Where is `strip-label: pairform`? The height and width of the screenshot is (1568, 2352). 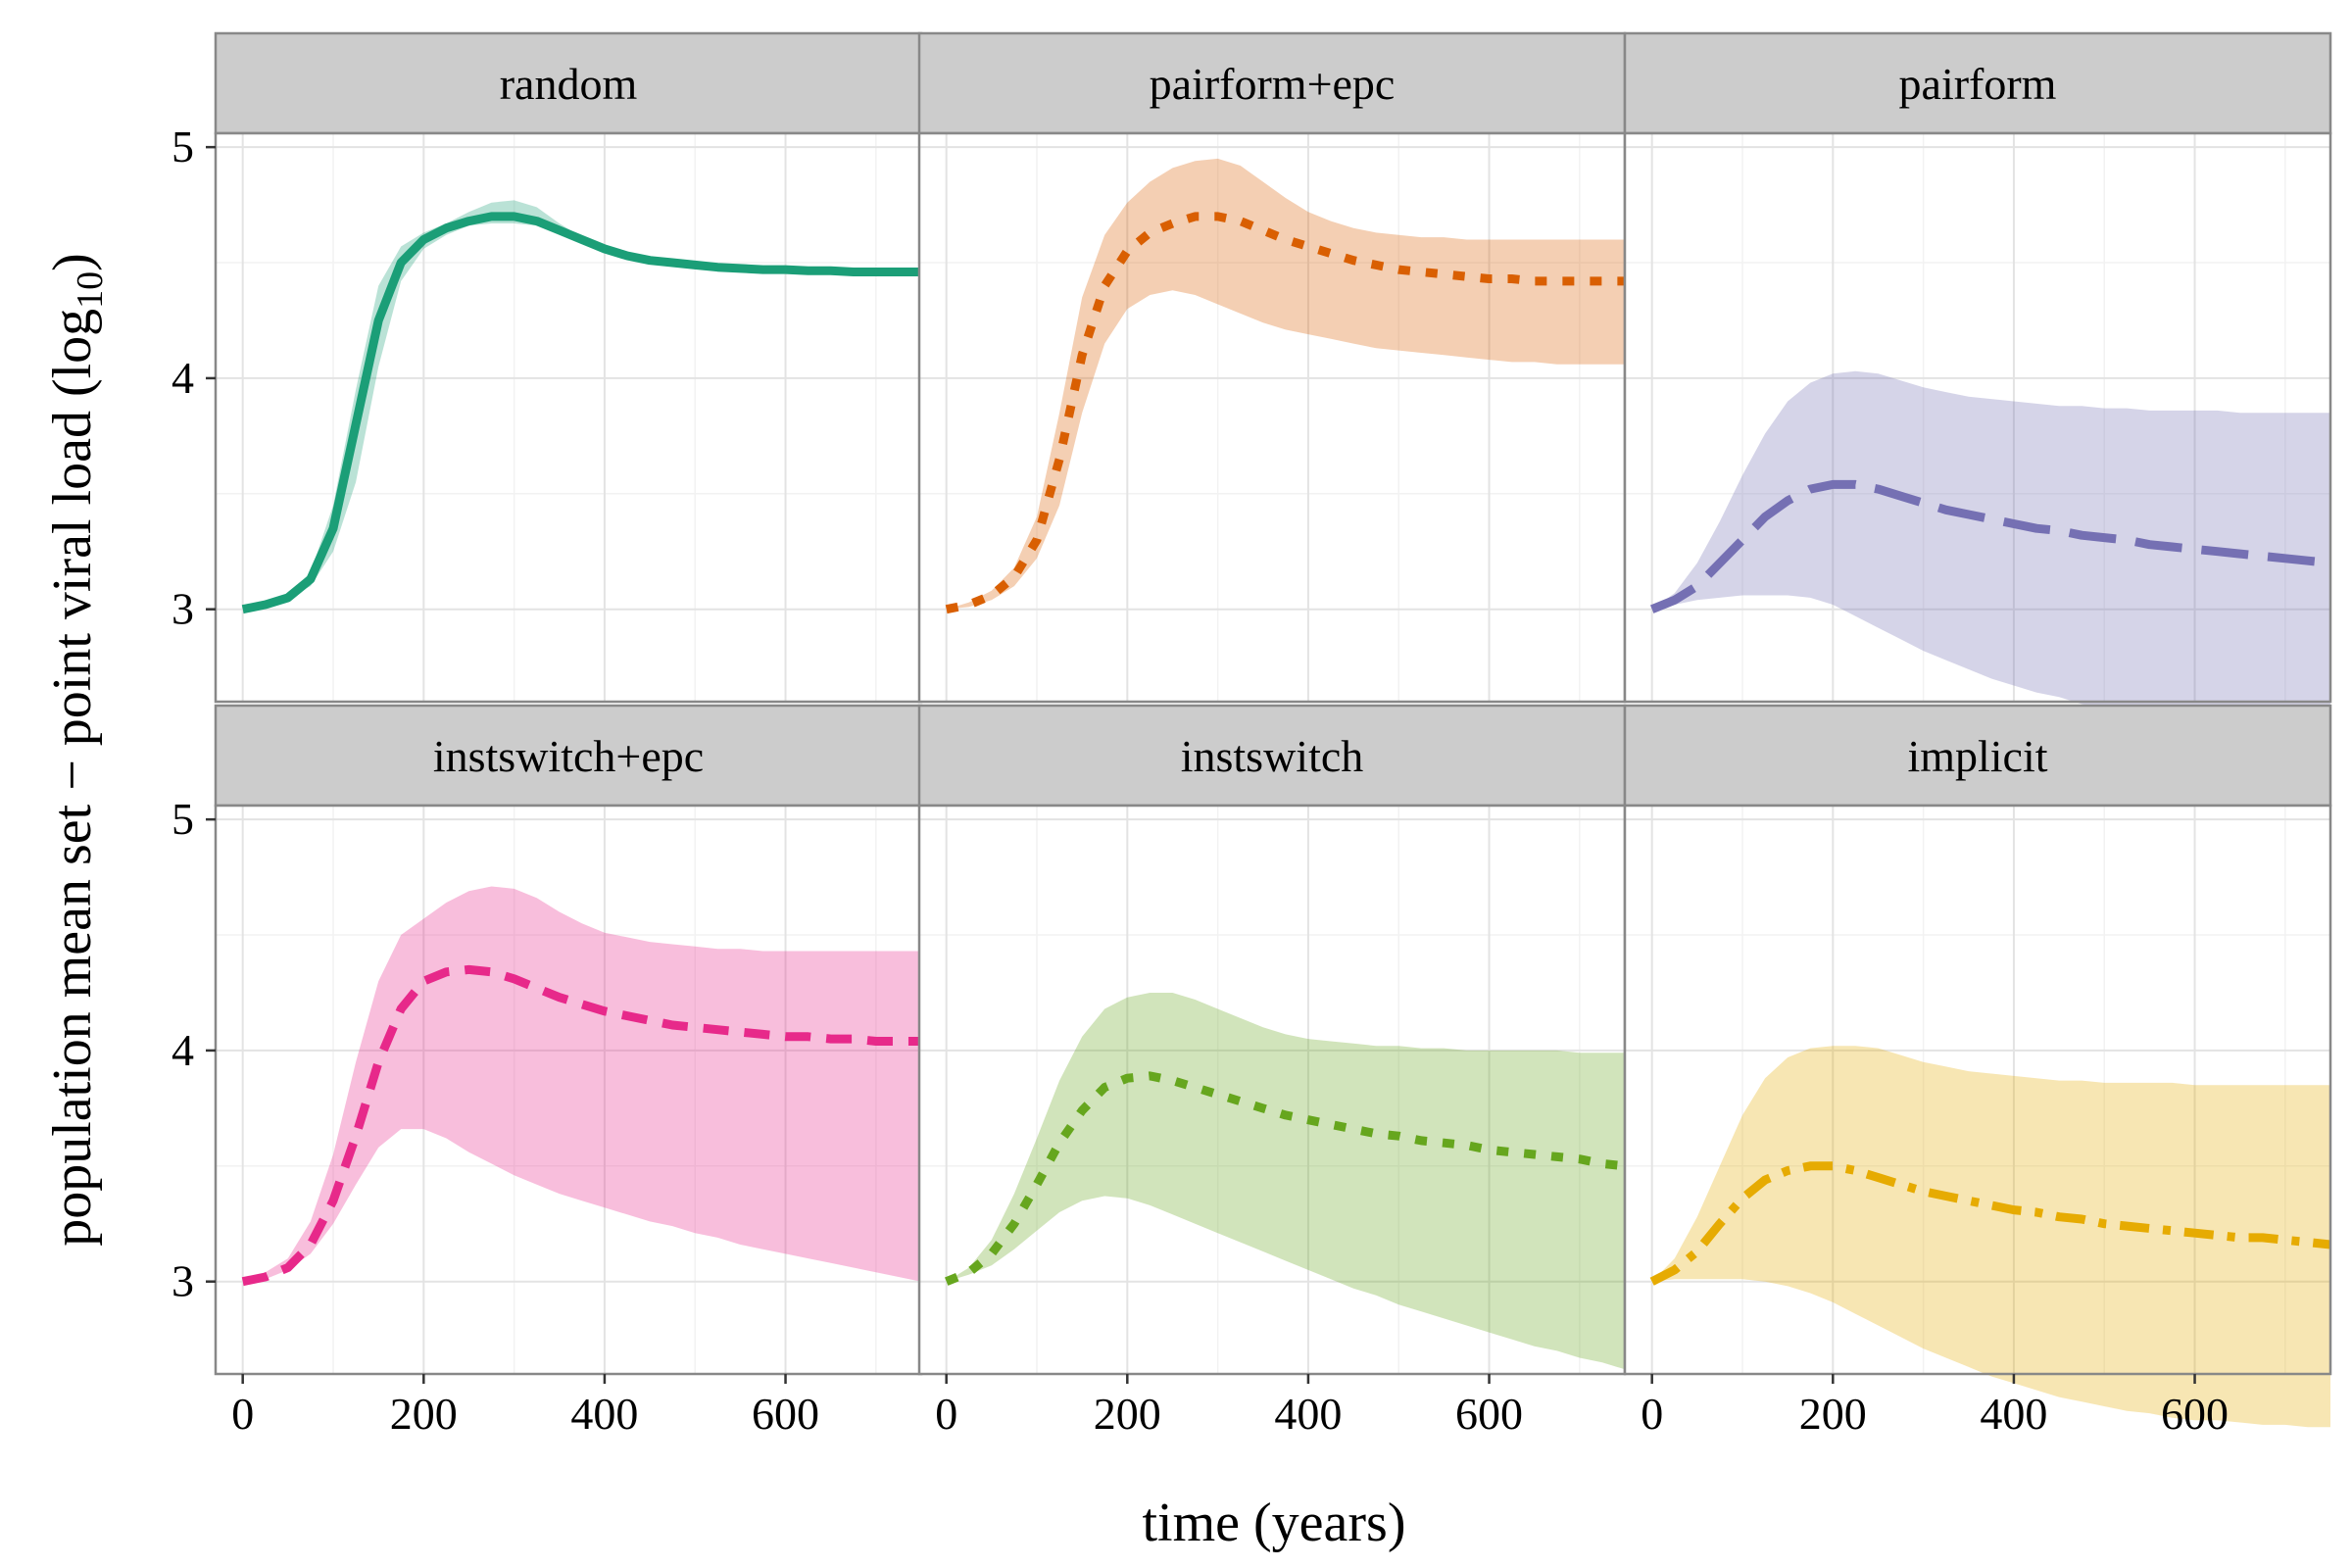 strip-label: pairform is located at coordinates (1978, 84).